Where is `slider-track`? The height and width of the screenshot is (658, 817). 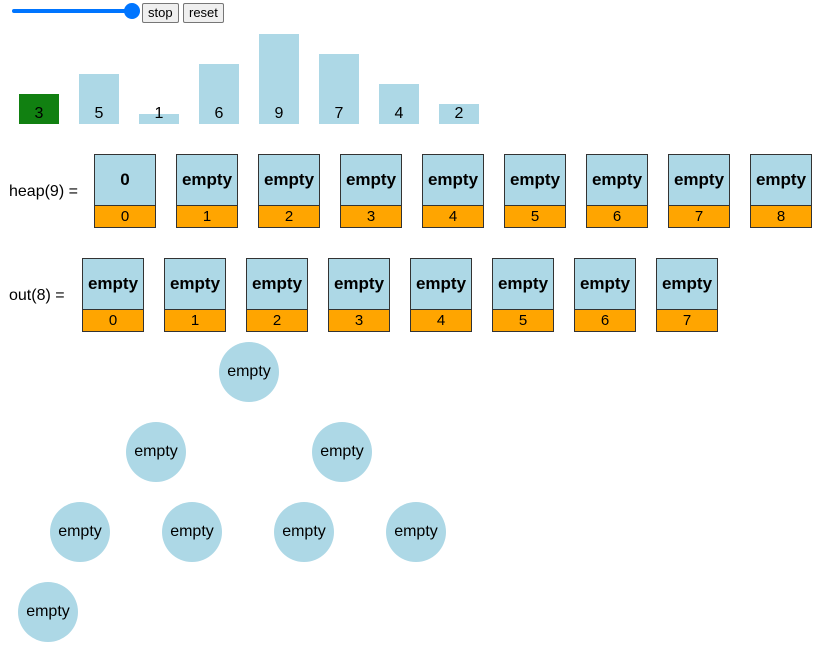 slider-track is located at coordinates (74, 11).